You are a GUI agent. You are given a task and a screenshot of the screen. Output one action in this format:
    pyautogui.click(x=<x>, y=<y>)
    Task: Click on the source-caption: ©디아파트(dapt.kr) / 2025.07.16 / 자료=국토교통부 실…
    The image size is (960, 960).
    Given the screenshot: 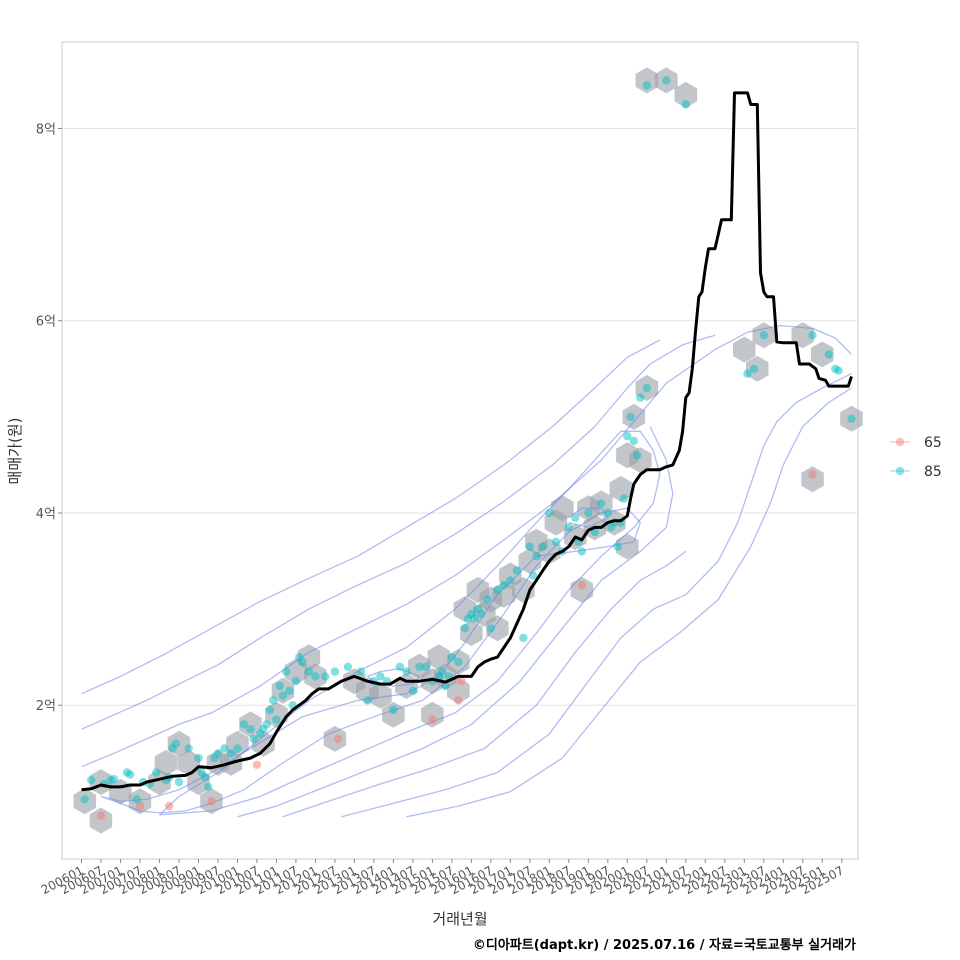 What is the action you would take?
    pyautogui.click(x=664, y=945)
    